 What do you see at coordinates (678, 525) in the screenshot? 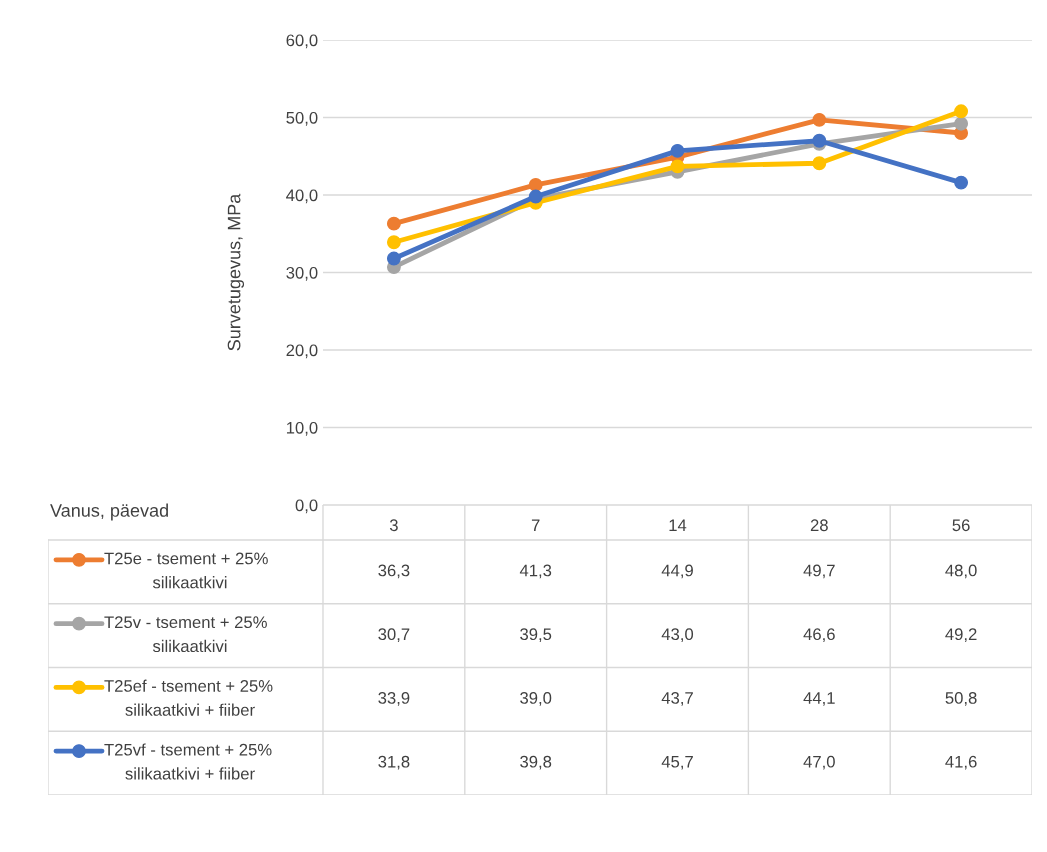
I see `x-tick-label: 14` at bounding box center [678, 525].